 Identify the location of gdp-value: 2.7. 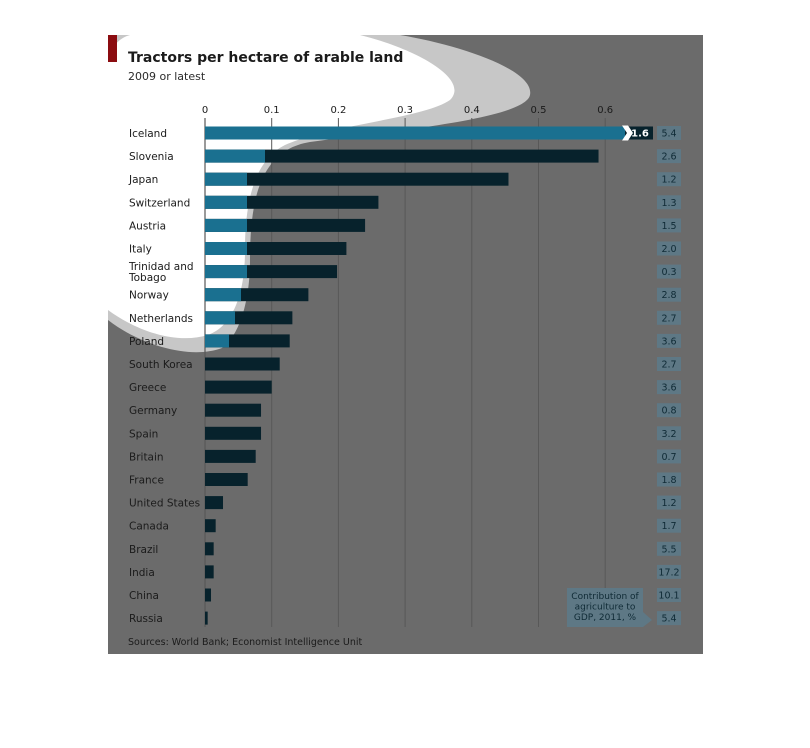
(669, 317).